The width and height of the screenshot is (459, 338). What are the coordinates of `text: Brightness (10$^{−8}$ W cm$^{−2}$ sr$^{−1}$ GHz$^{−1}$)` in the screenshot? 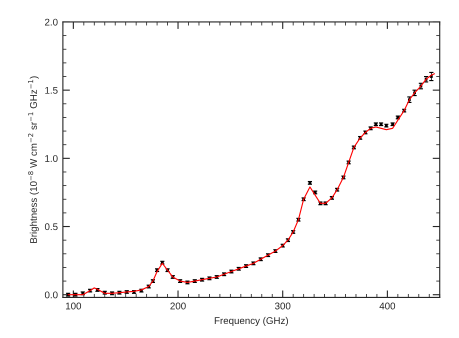 It's located at (33, 159).